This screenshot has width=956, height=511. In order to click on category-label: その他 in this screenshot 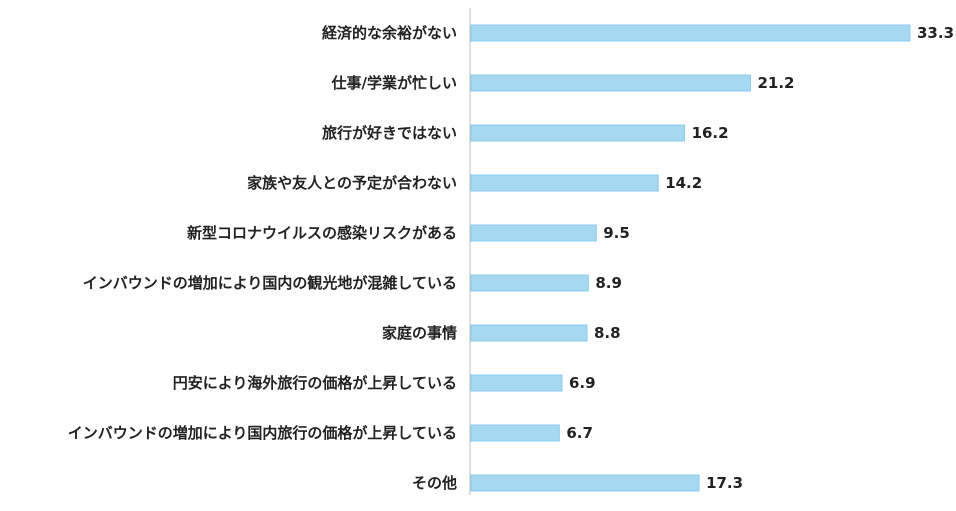, I will do `click(434, 483)`.